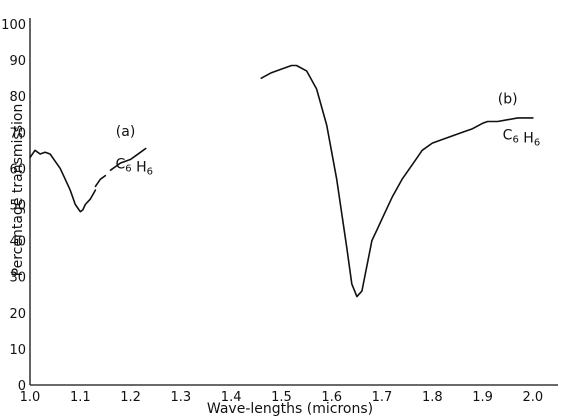  Describe the element at coordinates (17, 169) in the screenshot. I see `y-tick-label: 60` at that location.